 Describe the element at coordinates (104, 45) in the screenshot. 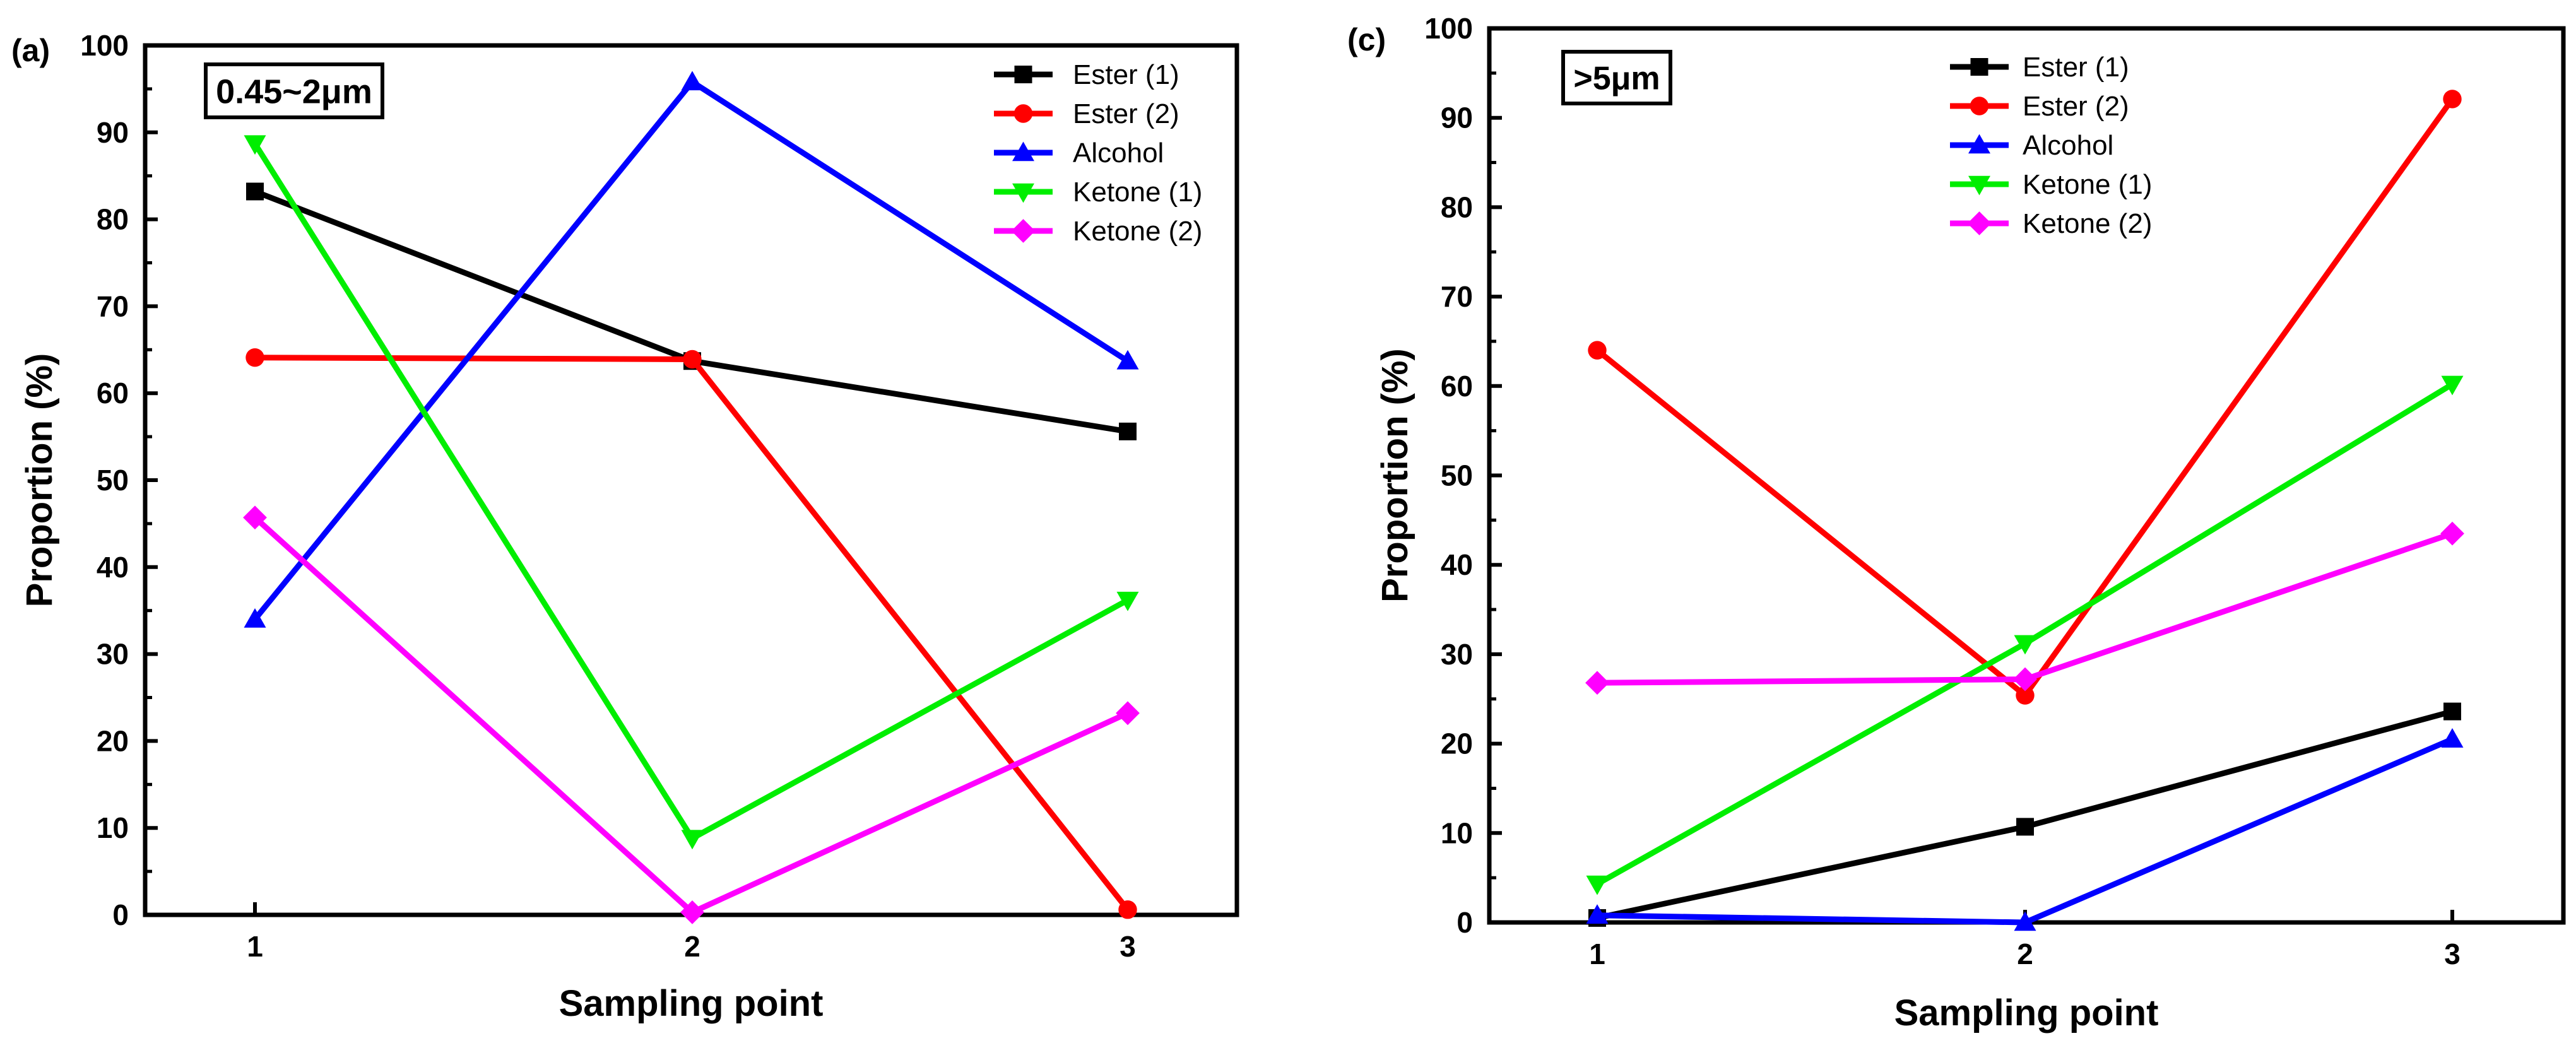

I see `y-tick-label: 100` at that location.